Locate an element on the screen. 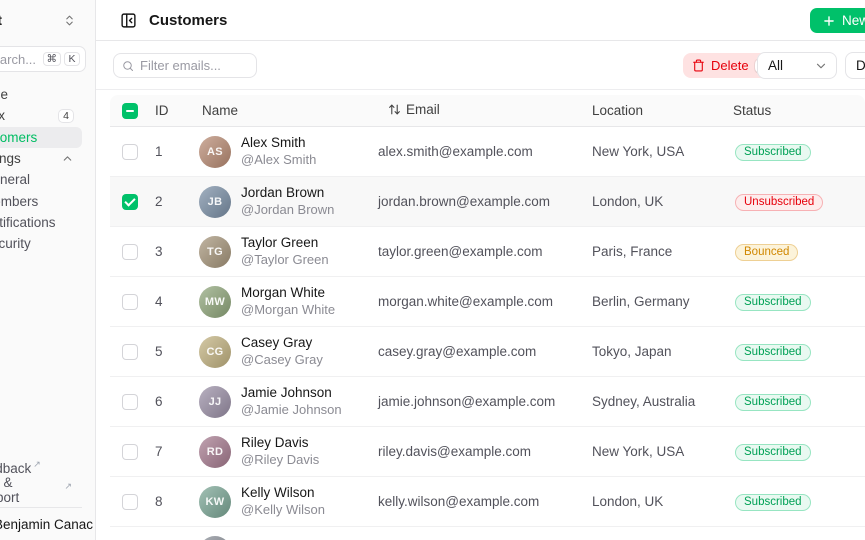 This screenshot has width=865, height=540. sidebar-item-feedback: Feedback ↗ is located at coordinates (41, 468).